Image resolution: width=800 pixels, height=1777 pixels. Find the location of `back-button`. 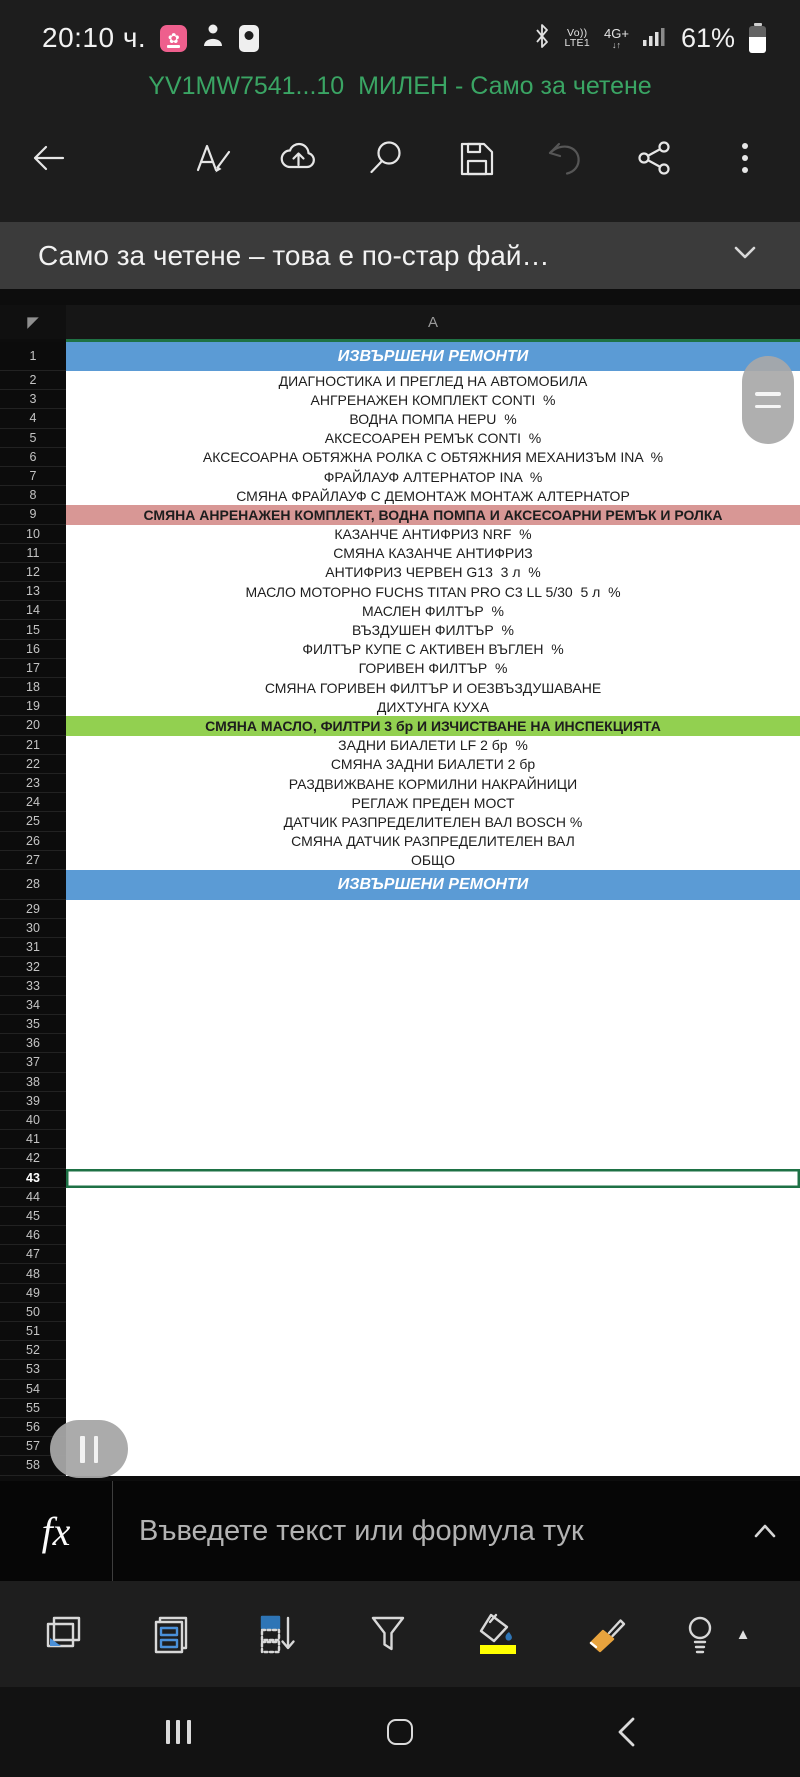

back-button is located at coordinates (627, 1732).